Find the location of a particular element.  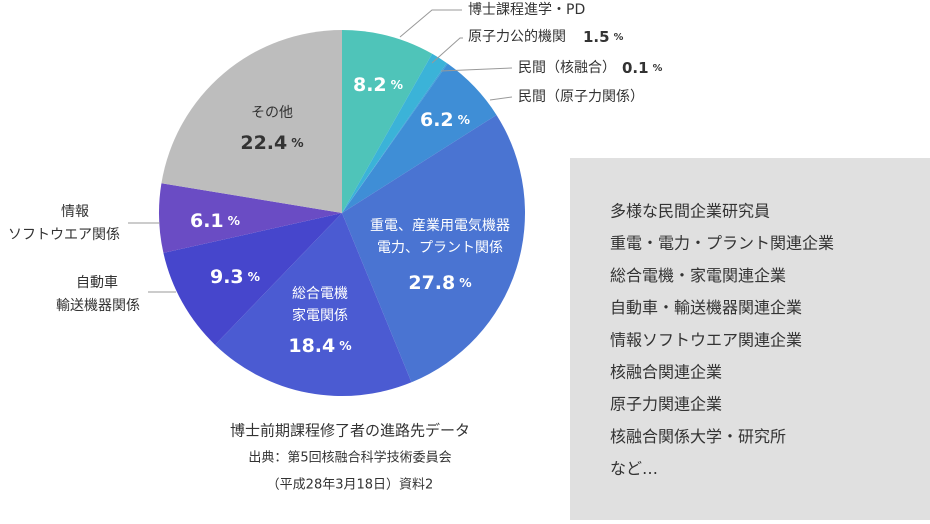

caption: 博士前期課程修了者の進路先データ is located at coordinates (350, 431).